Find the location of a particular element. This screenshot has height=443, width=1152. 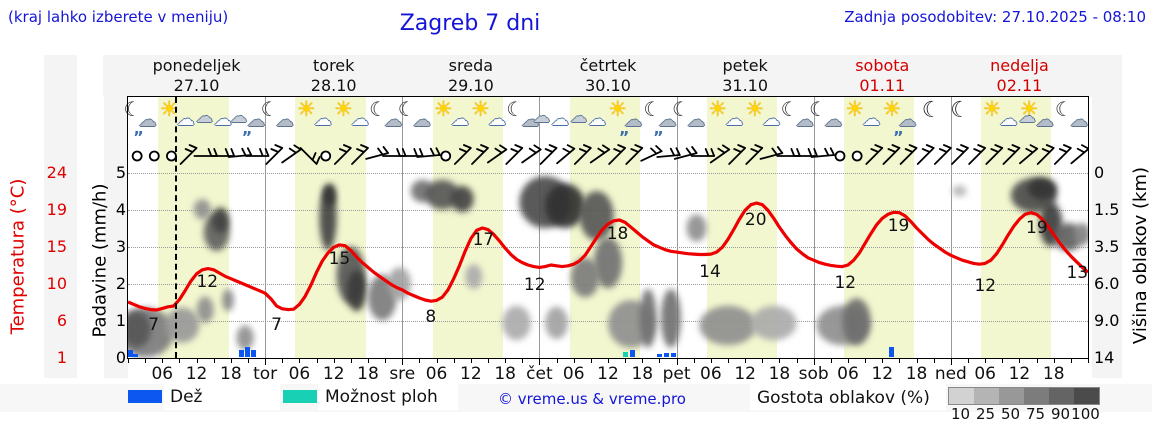

daylight-shade is located at coordinates (467, 227).